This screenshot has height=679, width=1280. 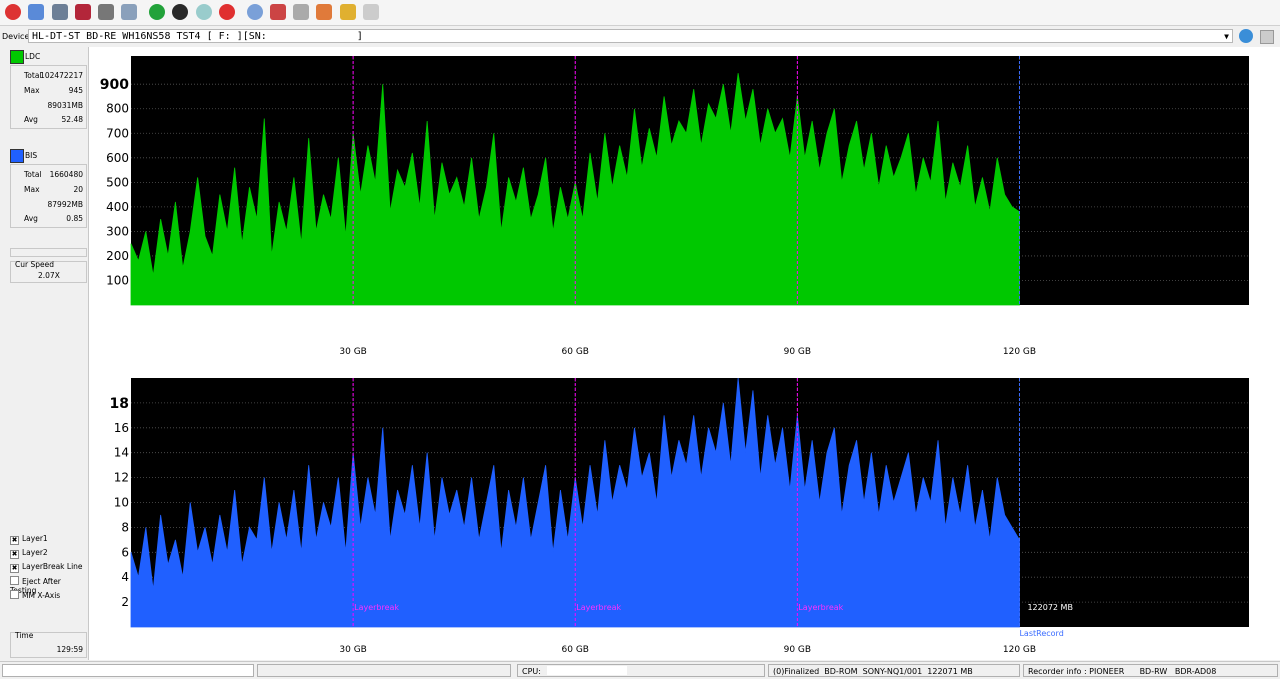 What do you see at coordinates (640, 13) in the screenshot?
I see `toolbar` at bounding box center [640, 13].